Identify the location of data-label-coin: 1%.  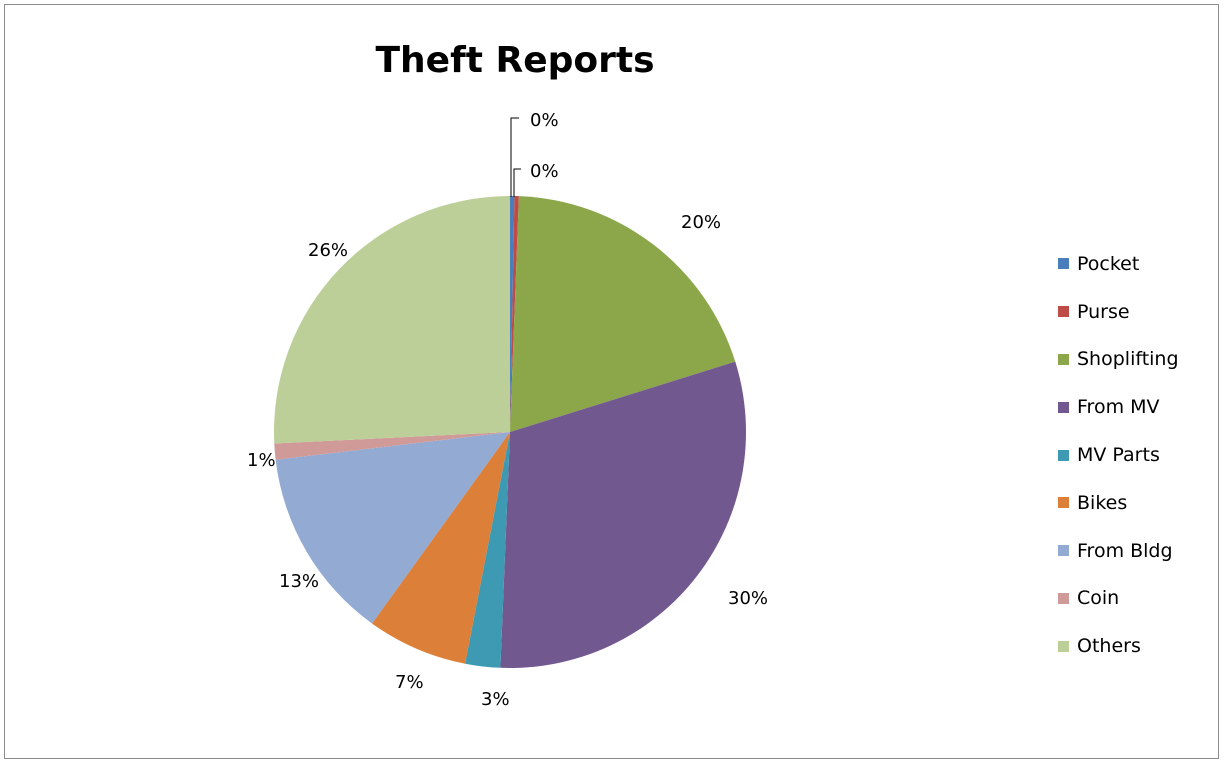
(261, 460).